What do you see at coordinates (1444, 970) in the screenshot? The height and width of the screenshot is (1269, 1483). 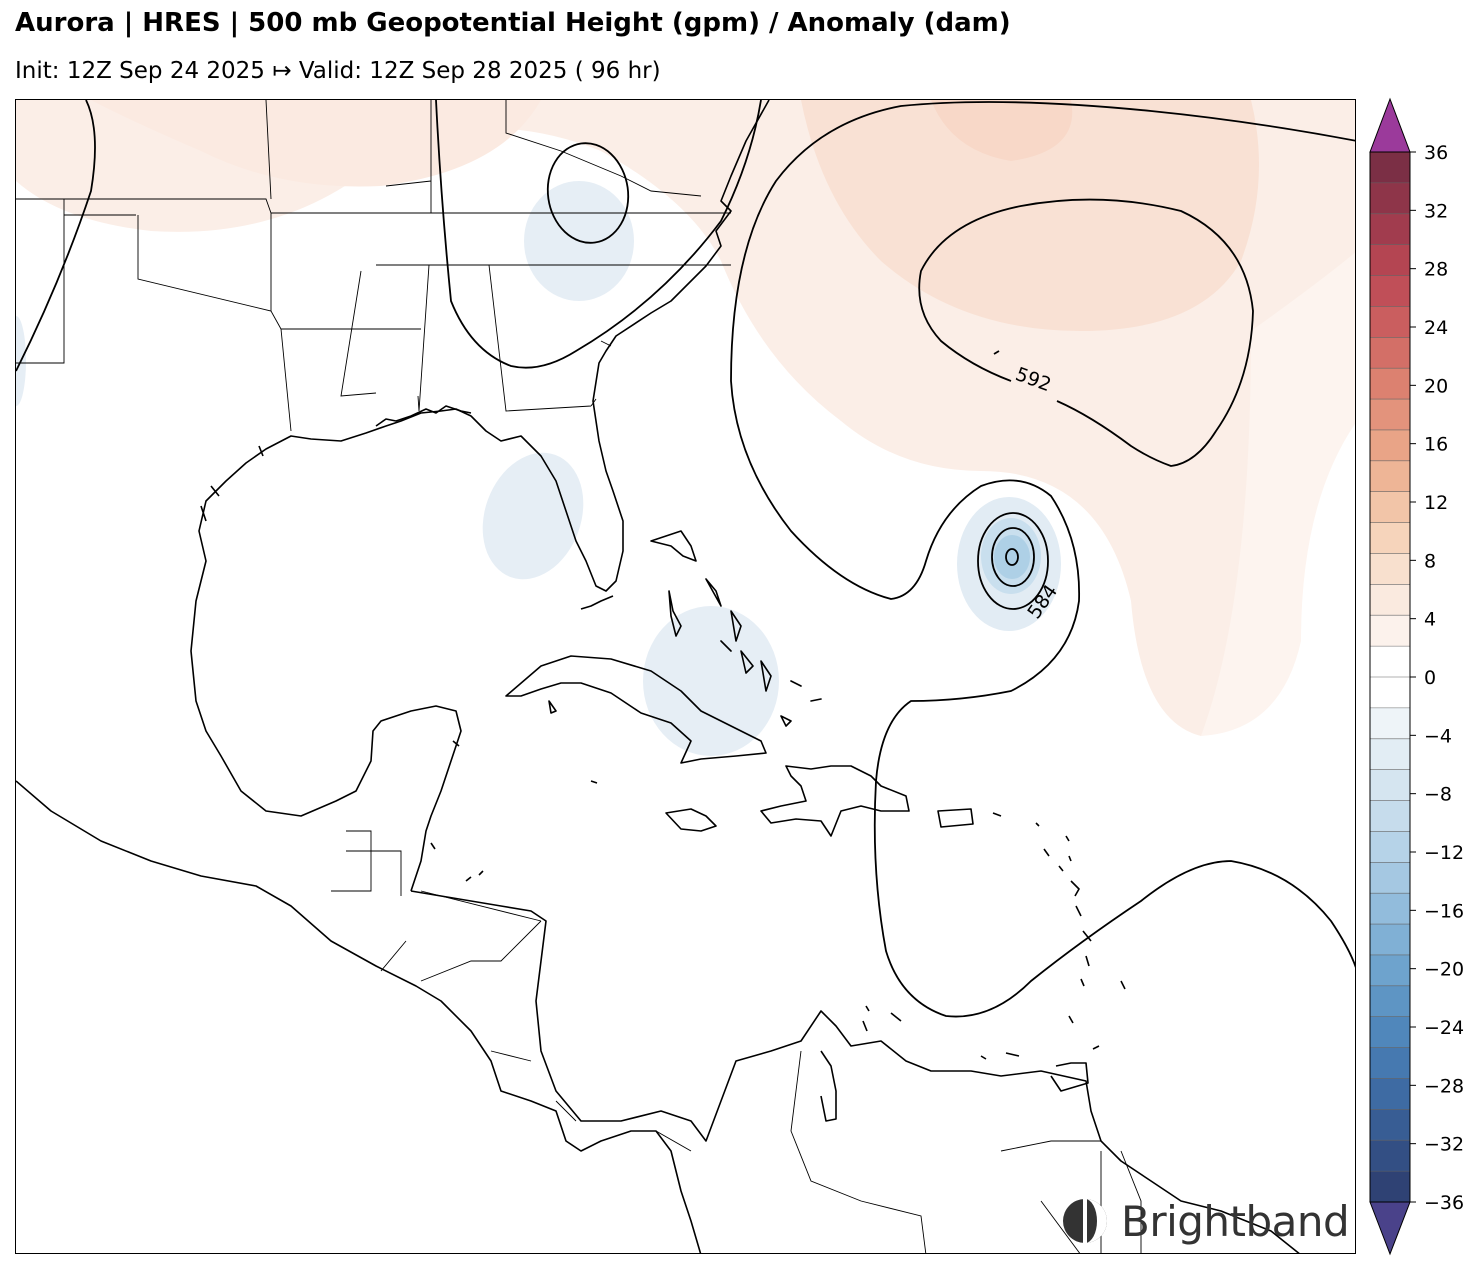 I see `colorbar-tick-label: −20` at bounding box center [1444, 970].